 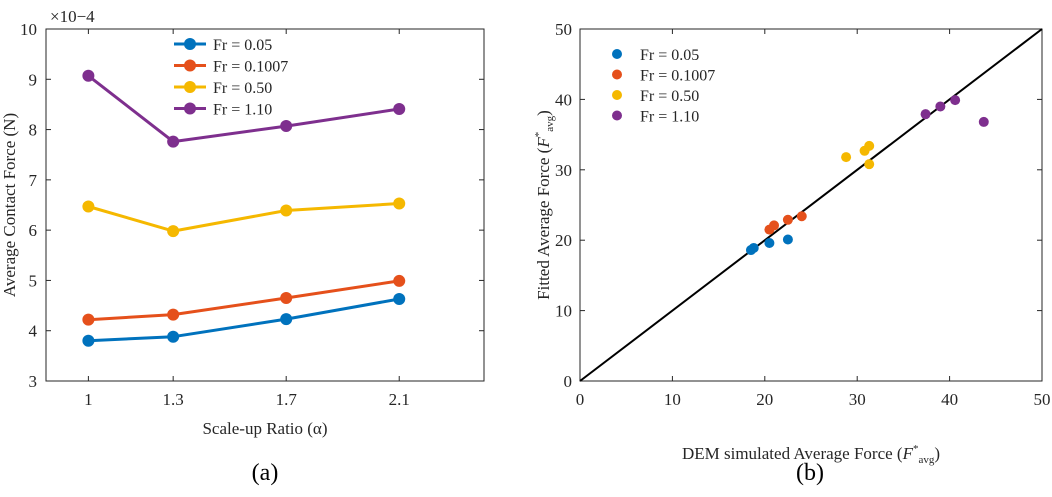 I want to click on x-tick-label-b: 40, so click(x=949, y=399).